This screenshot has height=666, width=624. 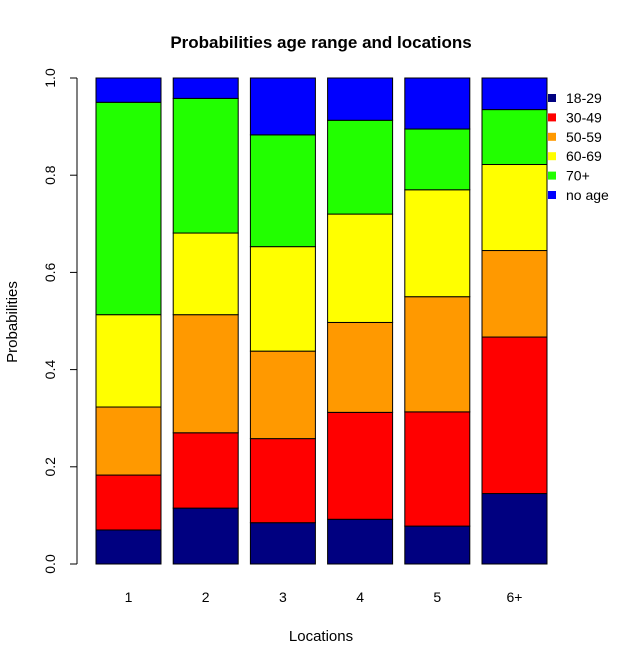 I want to click on y-tick-label: 0.2, so click(x=50, y=467).